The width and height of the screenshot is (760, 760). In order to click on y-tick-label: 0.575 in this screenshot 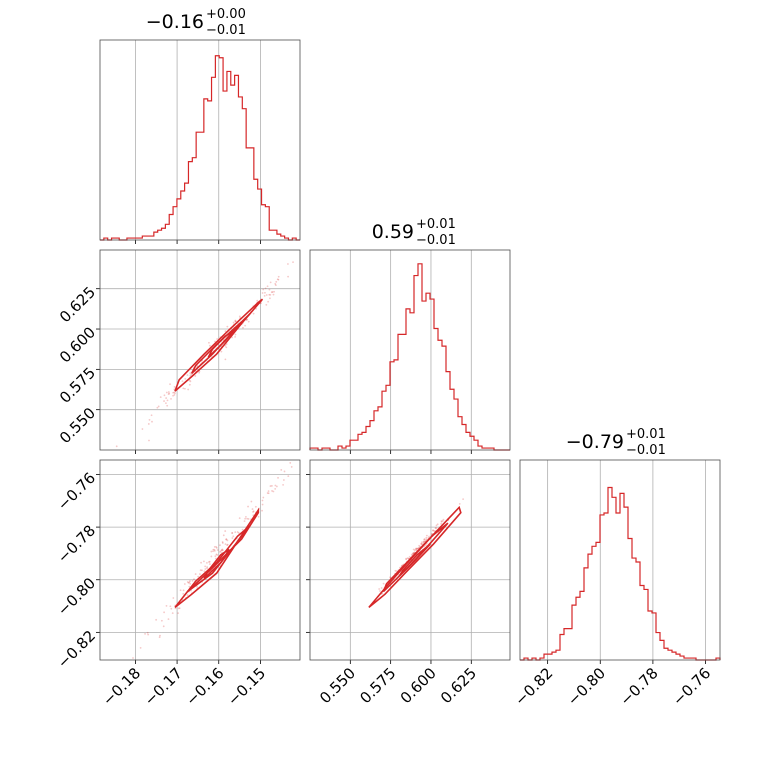, I will do `click(77, 385)`.